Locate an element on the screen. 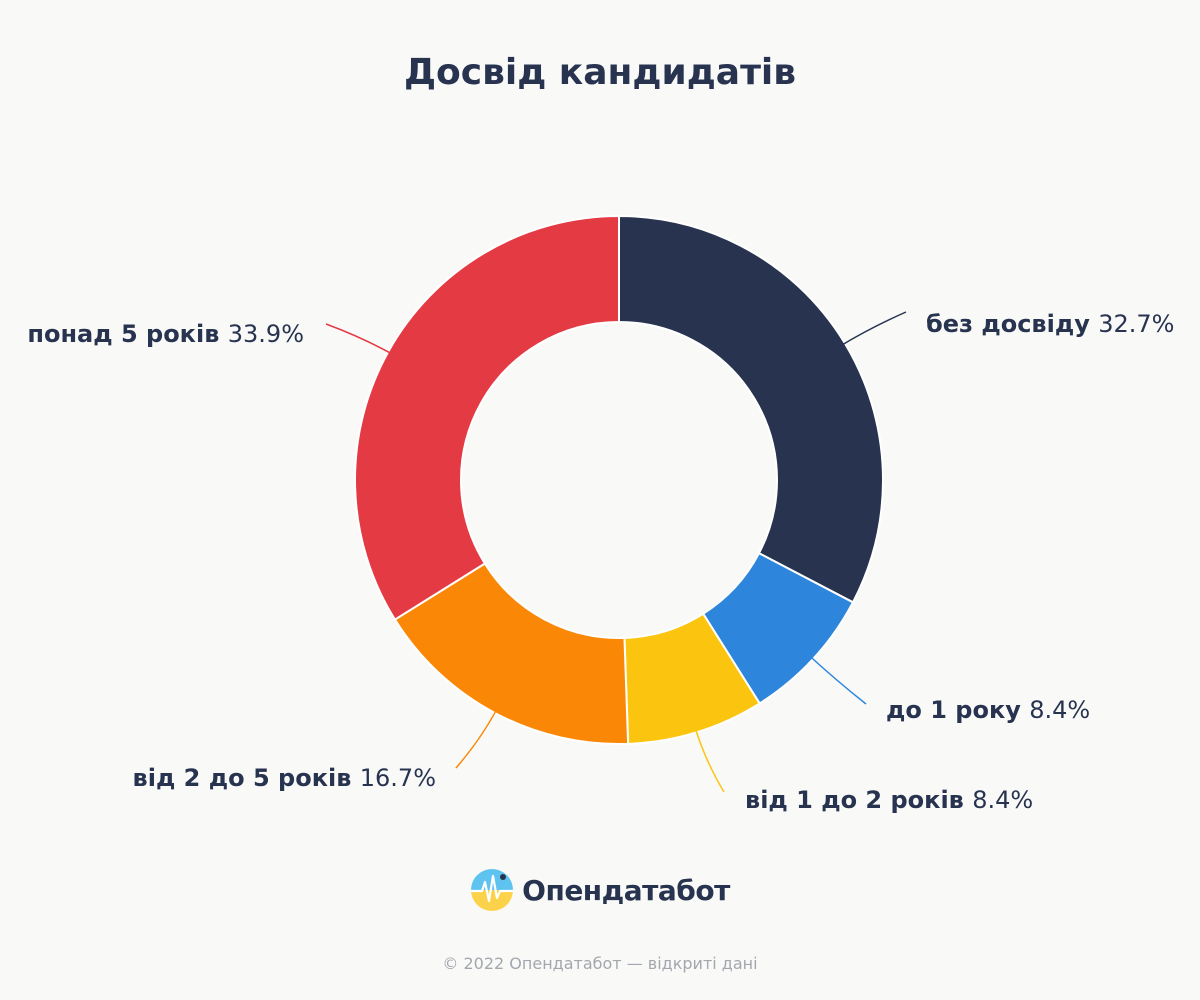 This screenshot has width=1200, height=1000. slice-category-label: понад 5 років is located at coordinates (127, 334).